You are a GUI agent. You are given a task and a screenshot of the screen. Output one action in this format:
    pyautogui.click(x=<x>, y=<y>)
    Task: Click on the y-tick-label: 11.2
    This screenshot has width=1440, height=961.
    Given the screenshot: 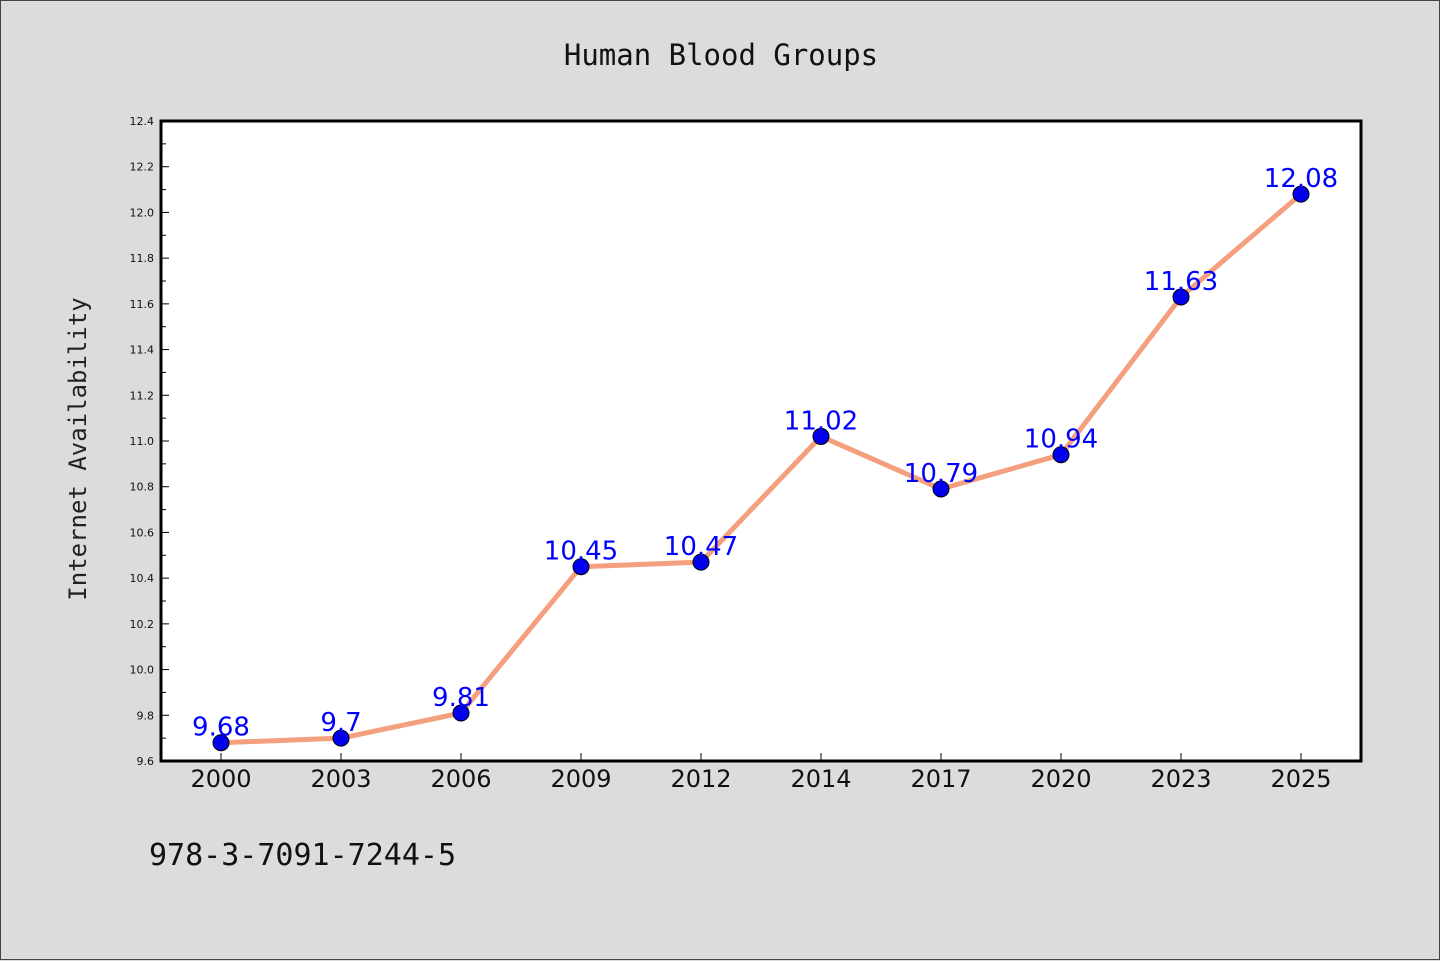 What is the action you would take?
    pyautogui.click(x=142, y=395)
    